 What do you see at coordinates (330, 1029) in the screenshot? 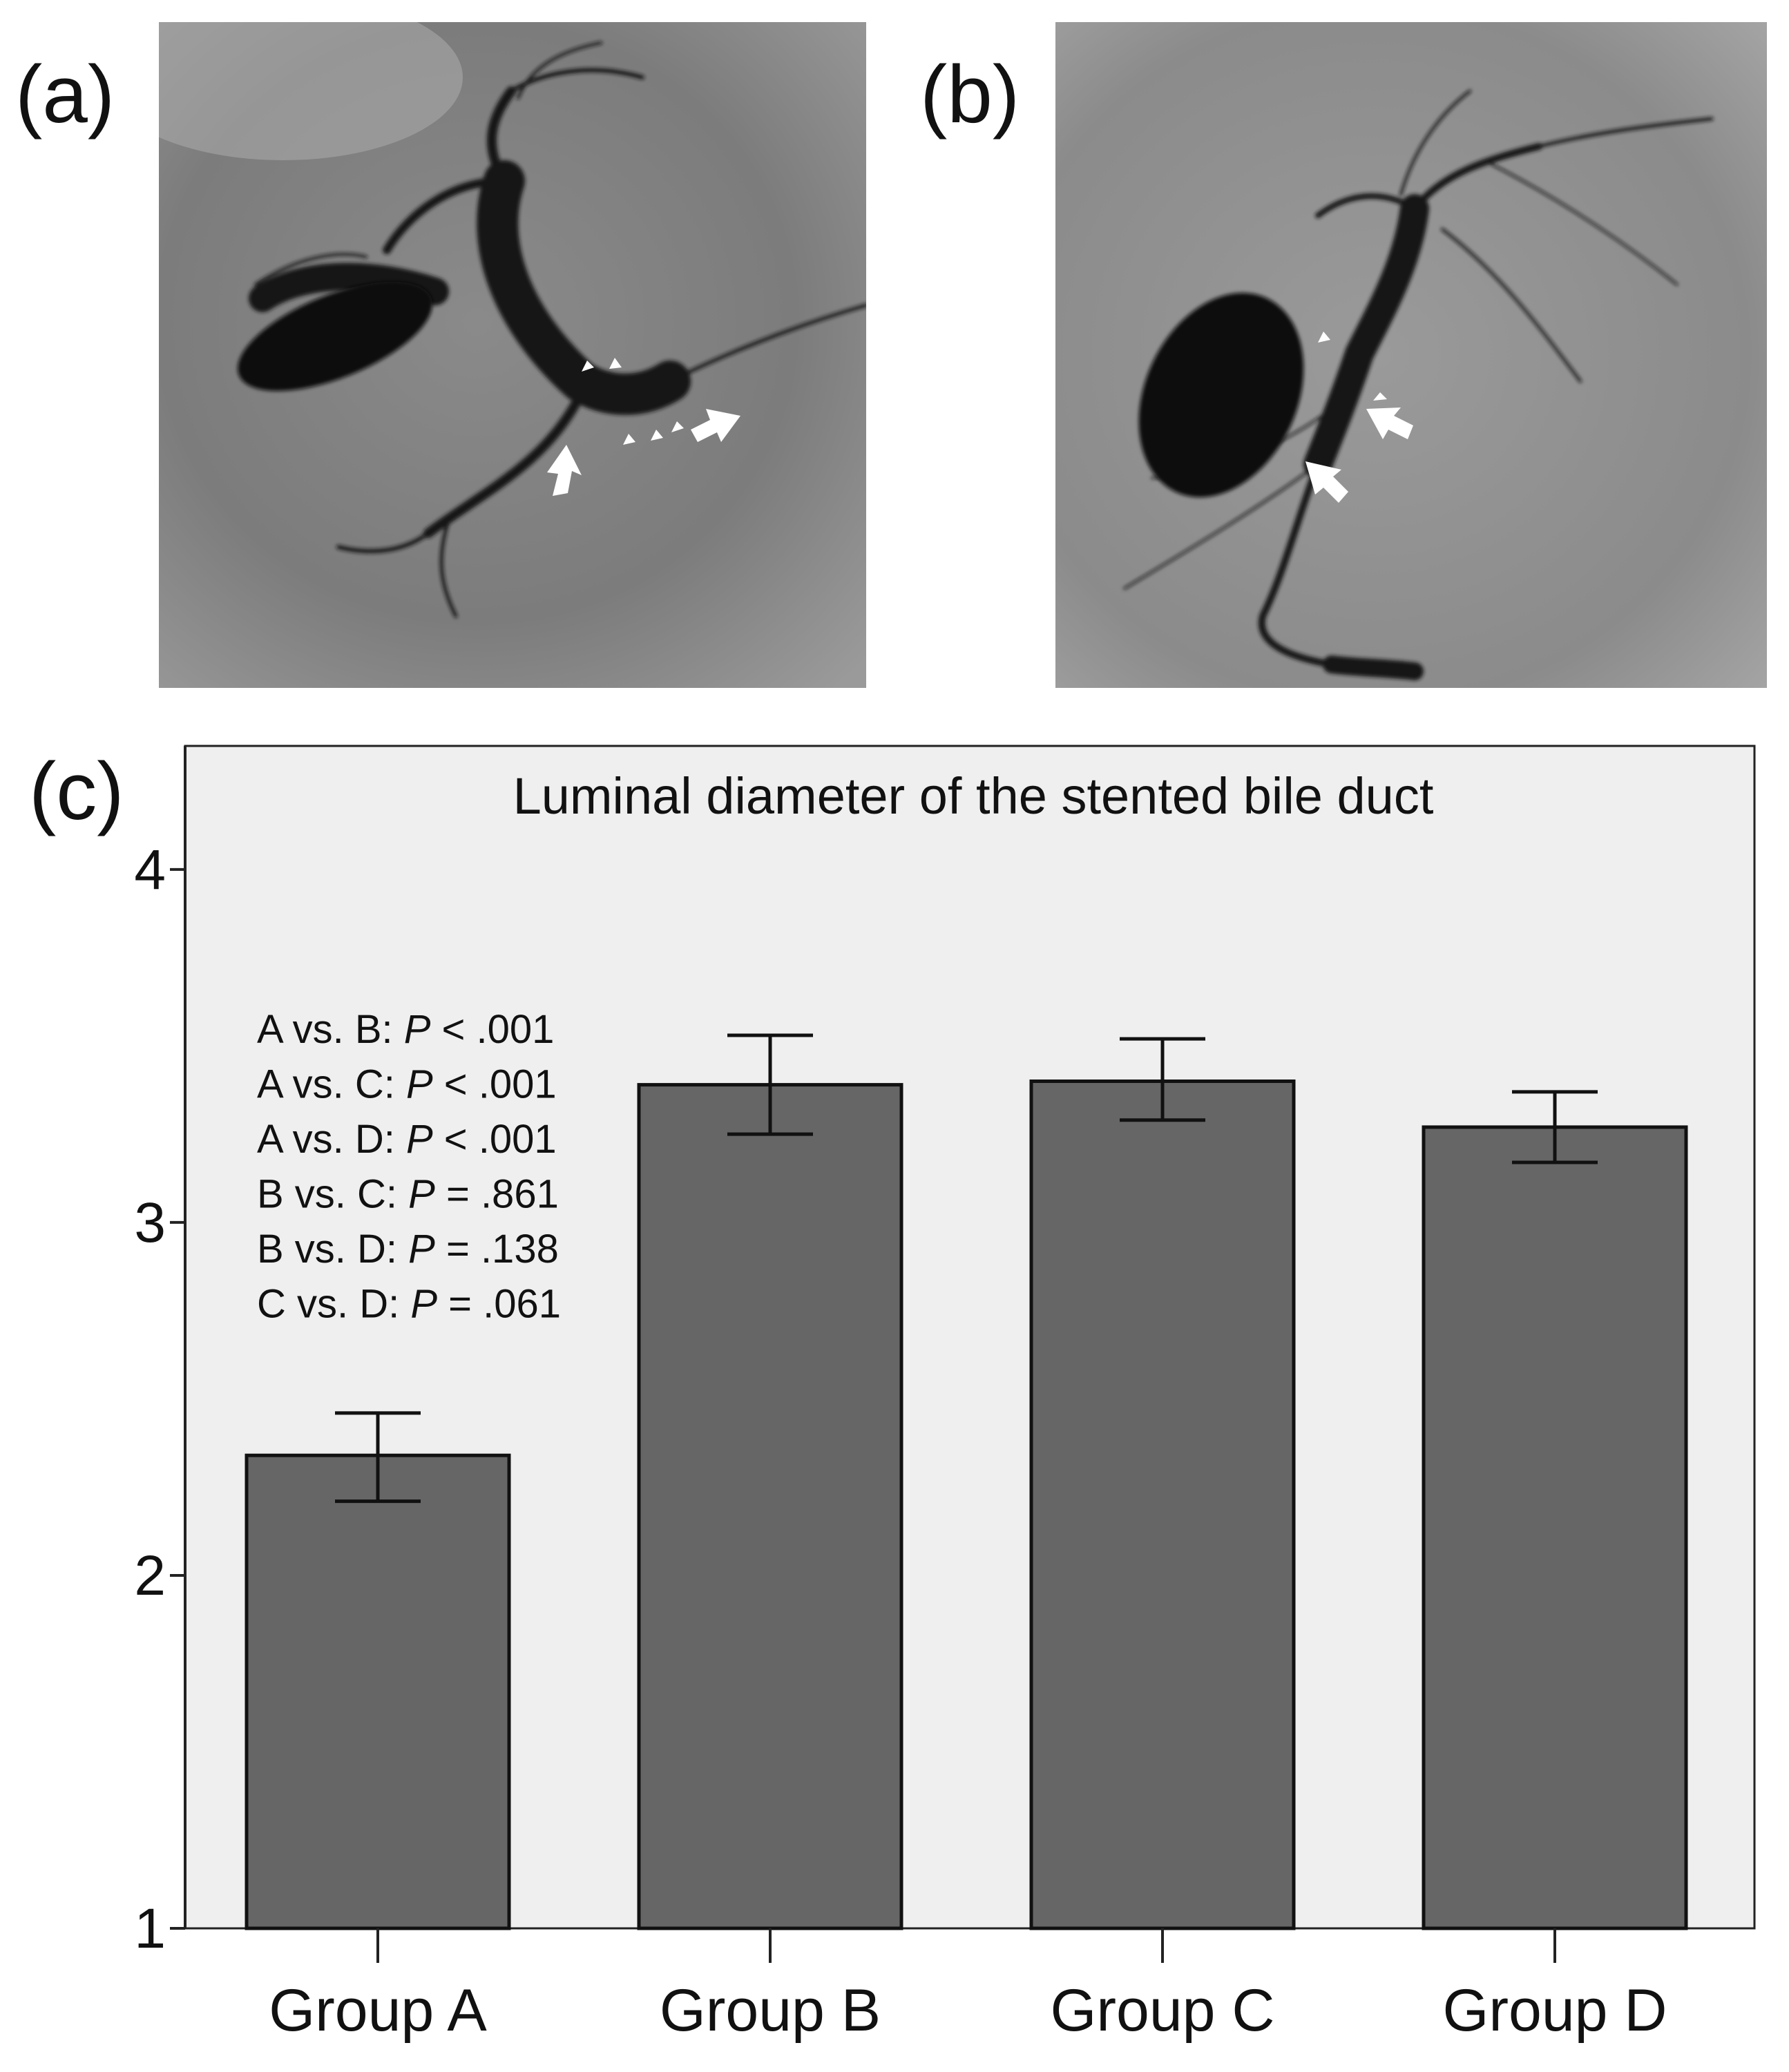
I see `comparison-label: A vs. B:` at bounding box center [330, 1029].